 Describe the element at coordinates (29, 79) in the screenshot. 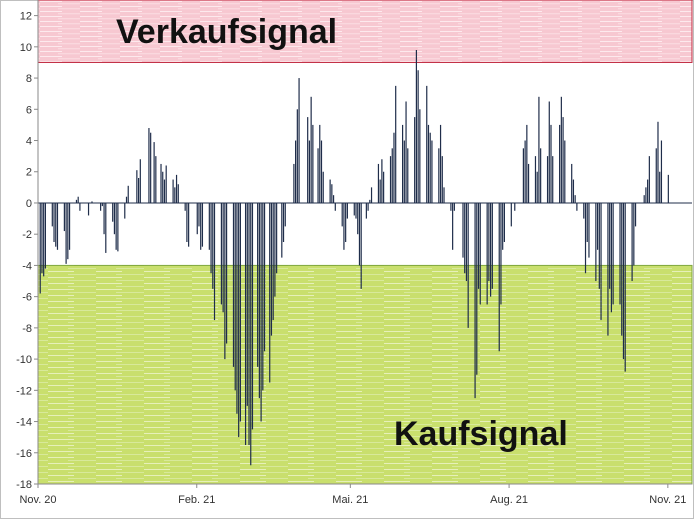

I see `y-tick-label: 8` at that location.